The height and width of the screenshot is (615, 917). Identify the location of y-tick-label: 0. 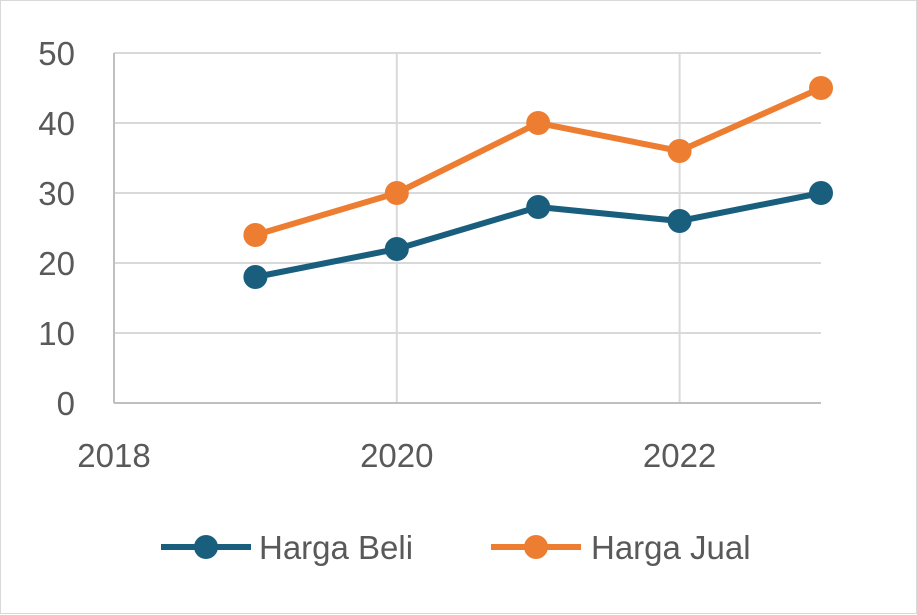
(66, 403).